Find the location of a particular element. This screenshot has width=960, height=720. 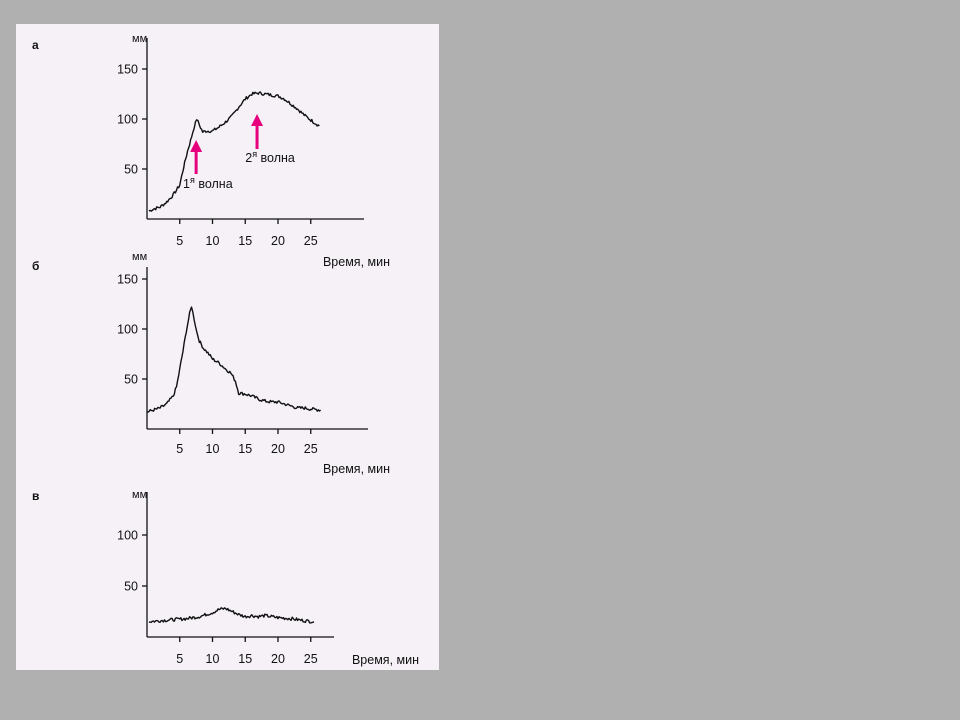

panel-letter: в is located at coordinates (35, 496).